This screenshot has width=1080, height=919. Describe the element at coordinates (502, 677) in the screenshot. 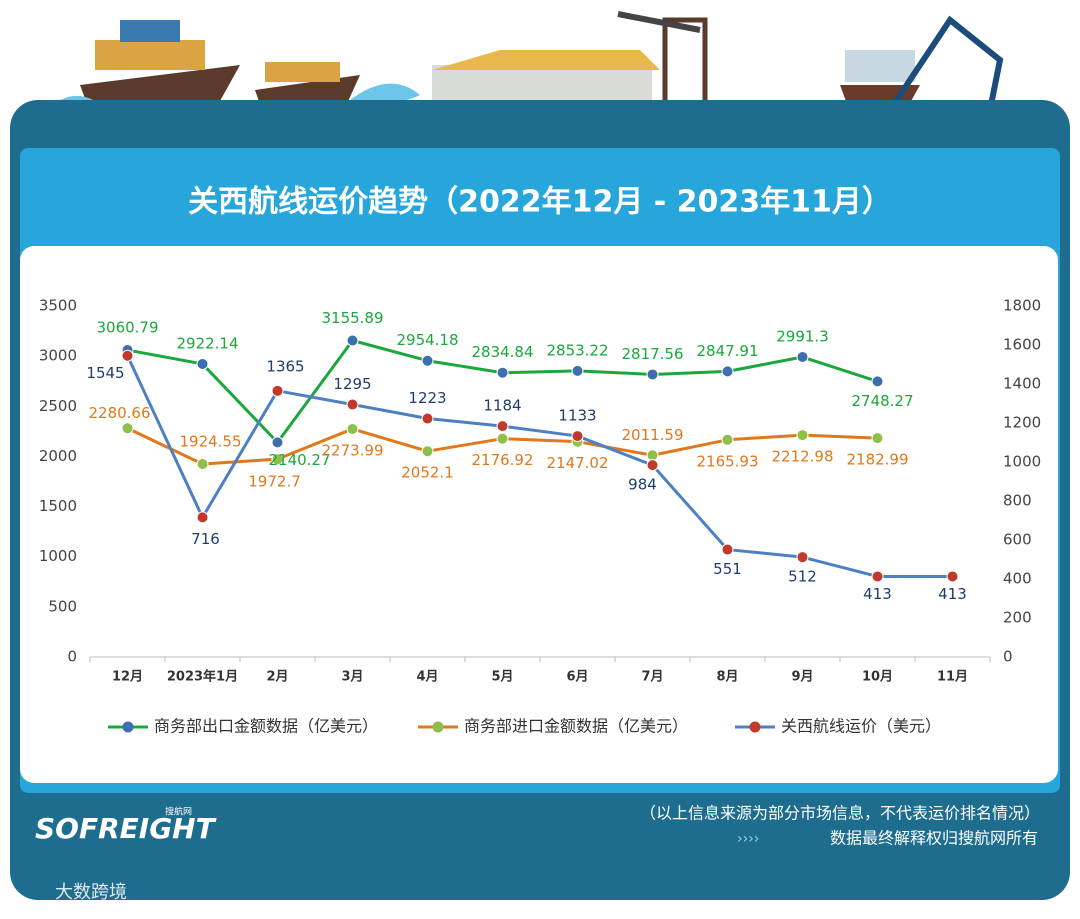

I see `x-tick-label: 5月` at that location.